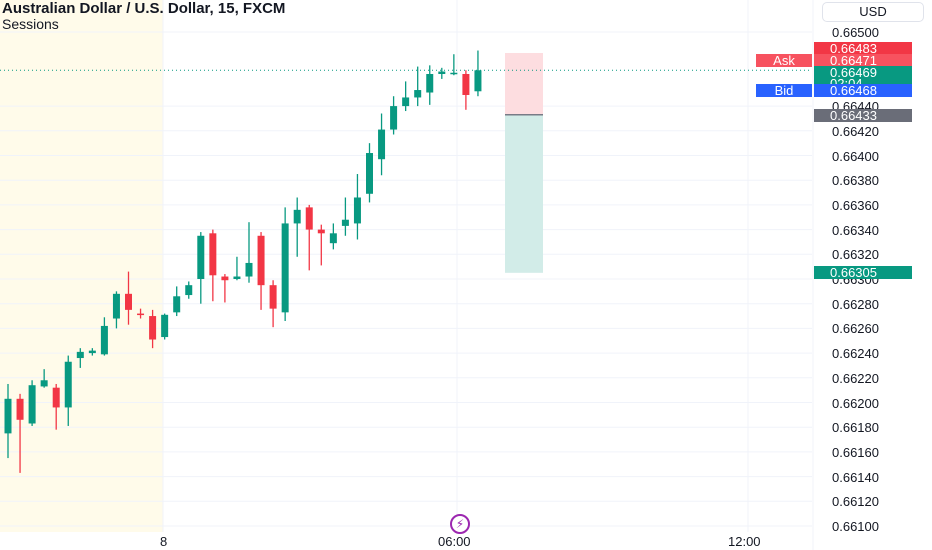 The width and height of the screenshot is (932, 550). What do you see at coordinates (460, 524) in the screenshot?
I see `lightning-icon: ⚡` at bounding box center [460, 524].